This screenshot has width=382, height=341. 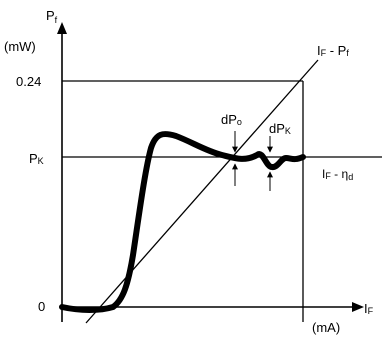 What do you see at coordinates (333, 50) in the screenshot?
I see `if-pf-label: IF - Pf` at bounding box center [333, 50].